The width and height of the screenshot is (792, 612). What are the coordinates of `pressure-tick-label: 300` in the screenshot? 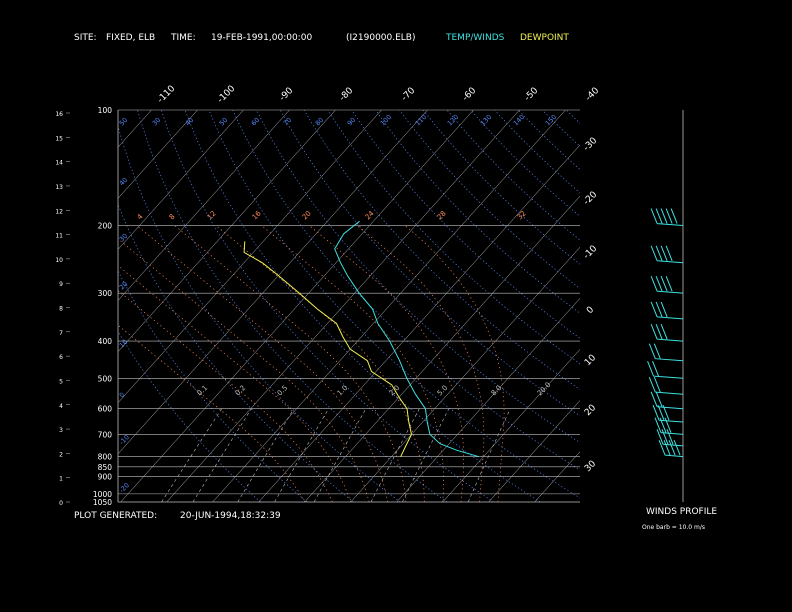 It's located at (105, 293).